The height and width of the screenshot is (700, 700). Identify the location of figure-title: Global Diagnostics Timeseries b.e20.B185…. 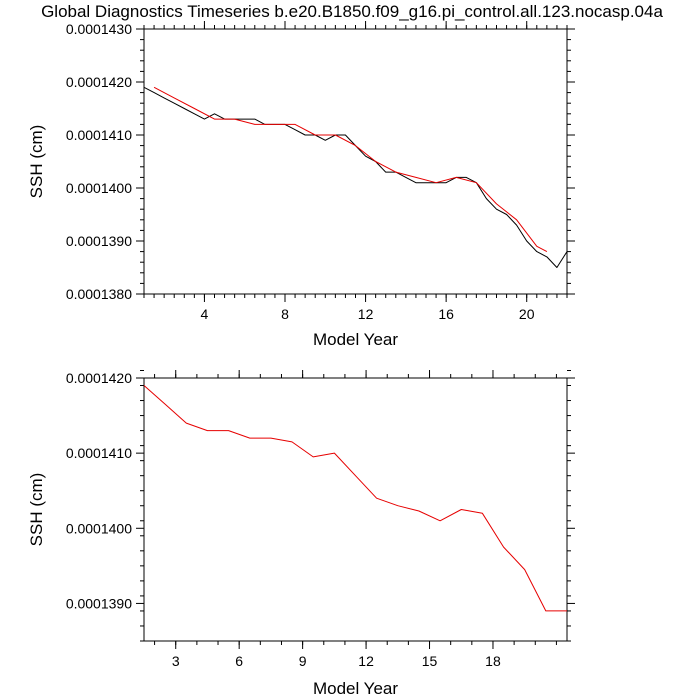
(352, 11).